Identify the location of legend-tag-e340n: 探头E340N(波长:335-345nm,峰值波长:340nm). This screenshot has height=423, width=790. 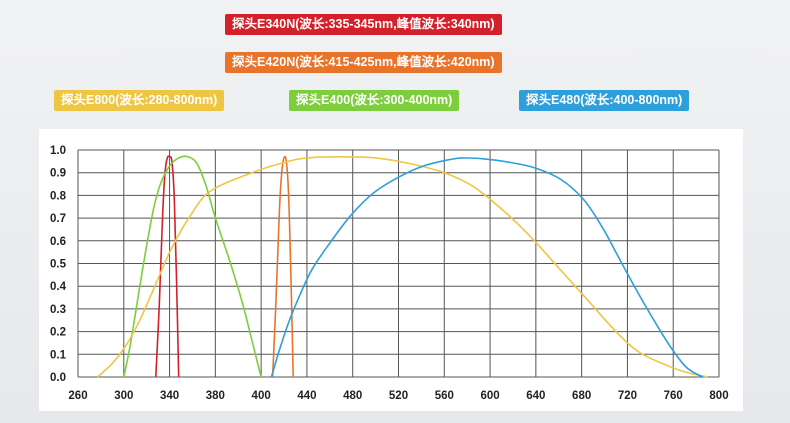
(363, 24).